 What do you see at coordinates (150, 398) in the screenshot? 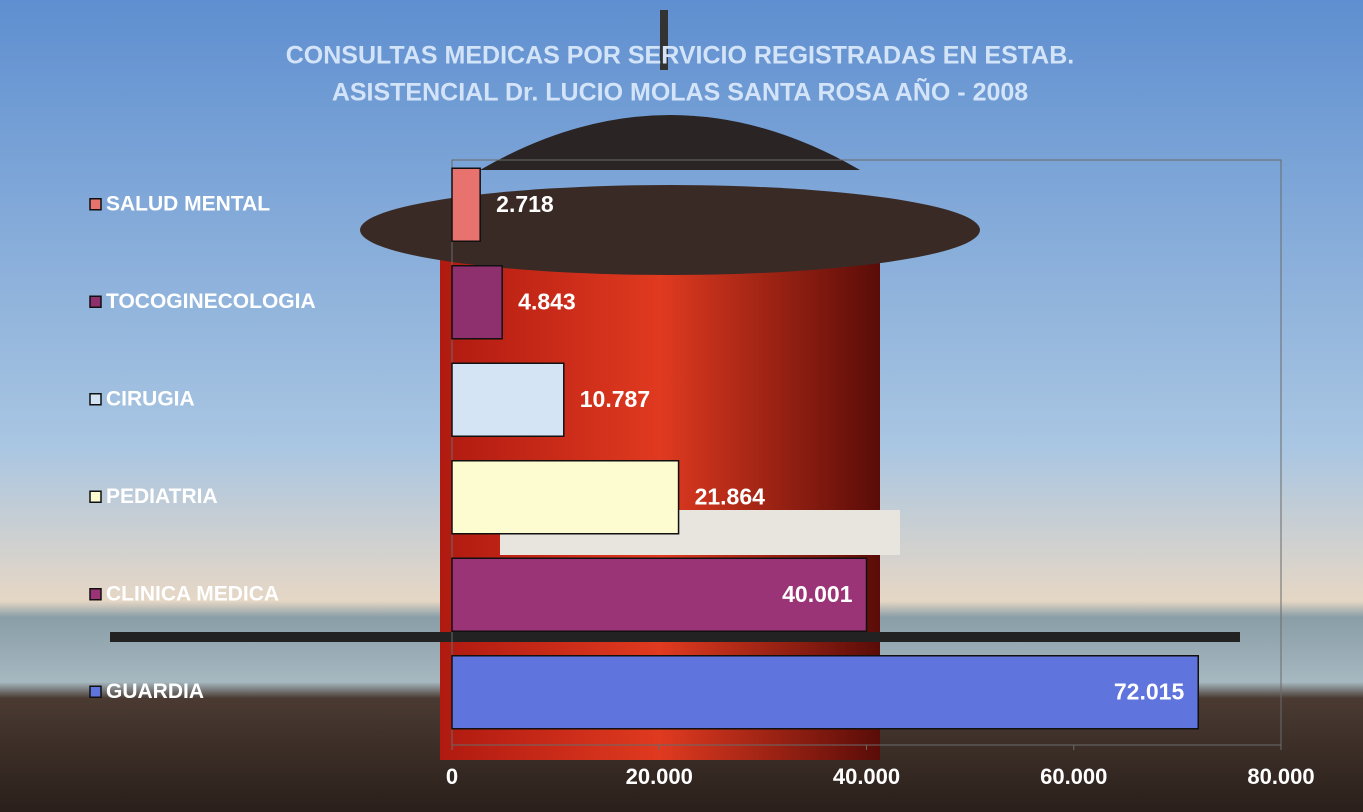
I see `y-tick-label: CIRUGIA` at bounding box center [150, 398].